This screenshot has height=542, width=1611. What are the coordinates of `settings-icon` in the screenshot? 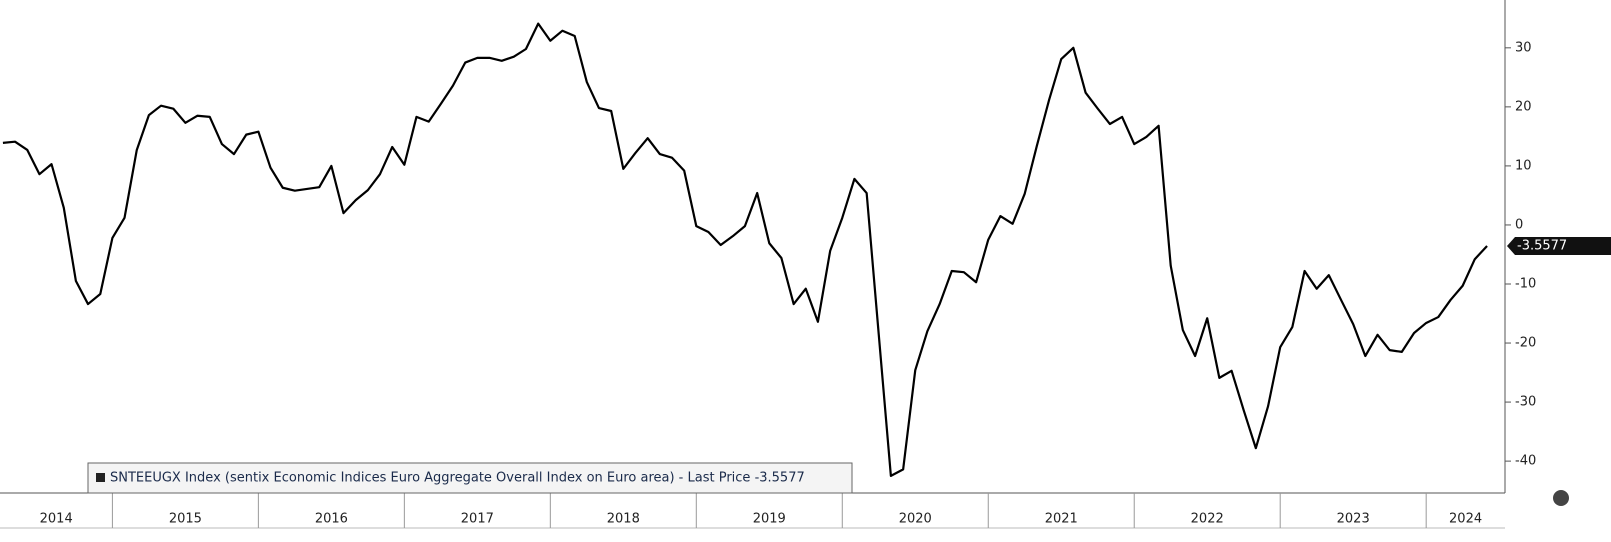 It's located at (1561, 498).